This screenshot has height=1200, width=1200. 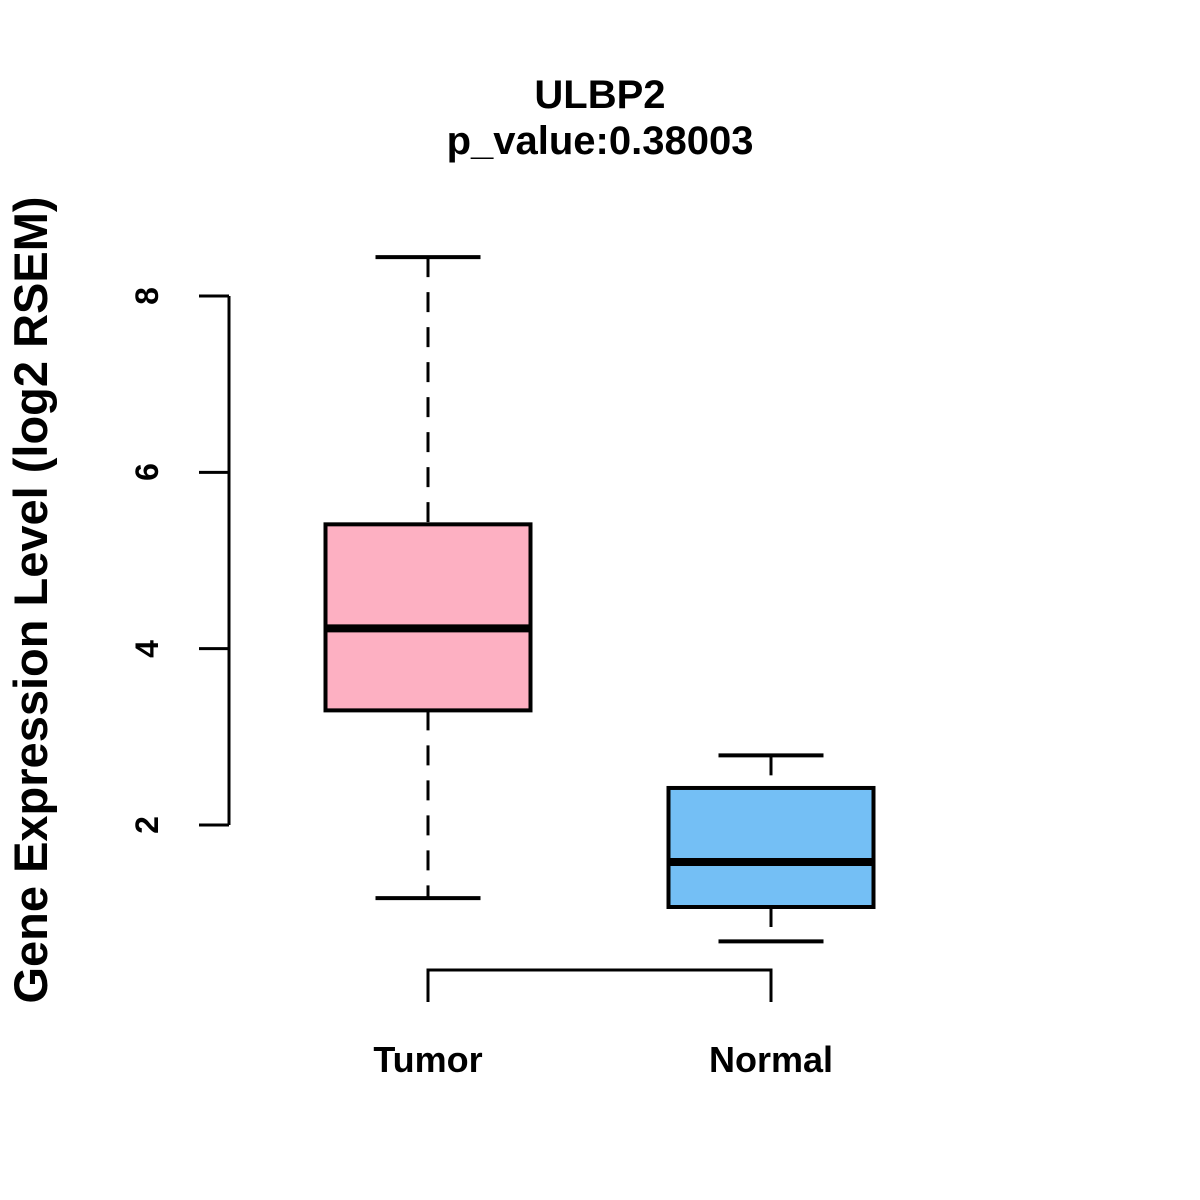 What do you see at coordinates (428, 1059) in the screenshot?
I see `category-label-tumor: Tumor` at bounding box center [428, 1059].